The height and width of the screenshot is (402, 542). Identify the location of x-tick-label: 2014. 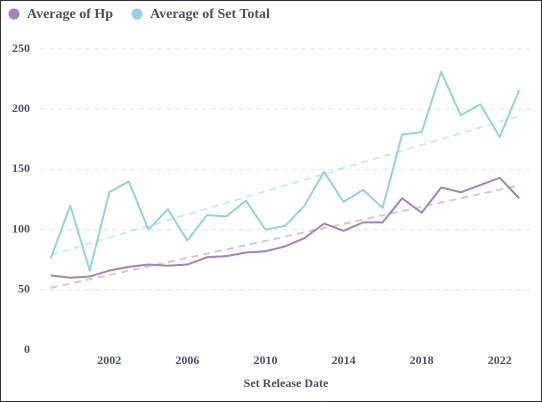
(344, 360).